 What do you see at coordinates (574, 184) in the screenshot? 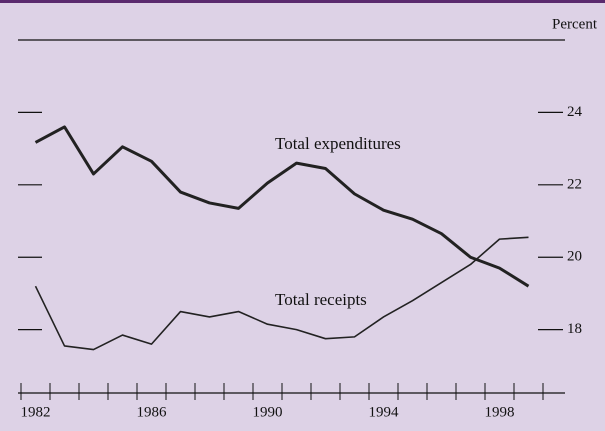
I see `y-tick-label: 22` at bounding box center [574, 184].